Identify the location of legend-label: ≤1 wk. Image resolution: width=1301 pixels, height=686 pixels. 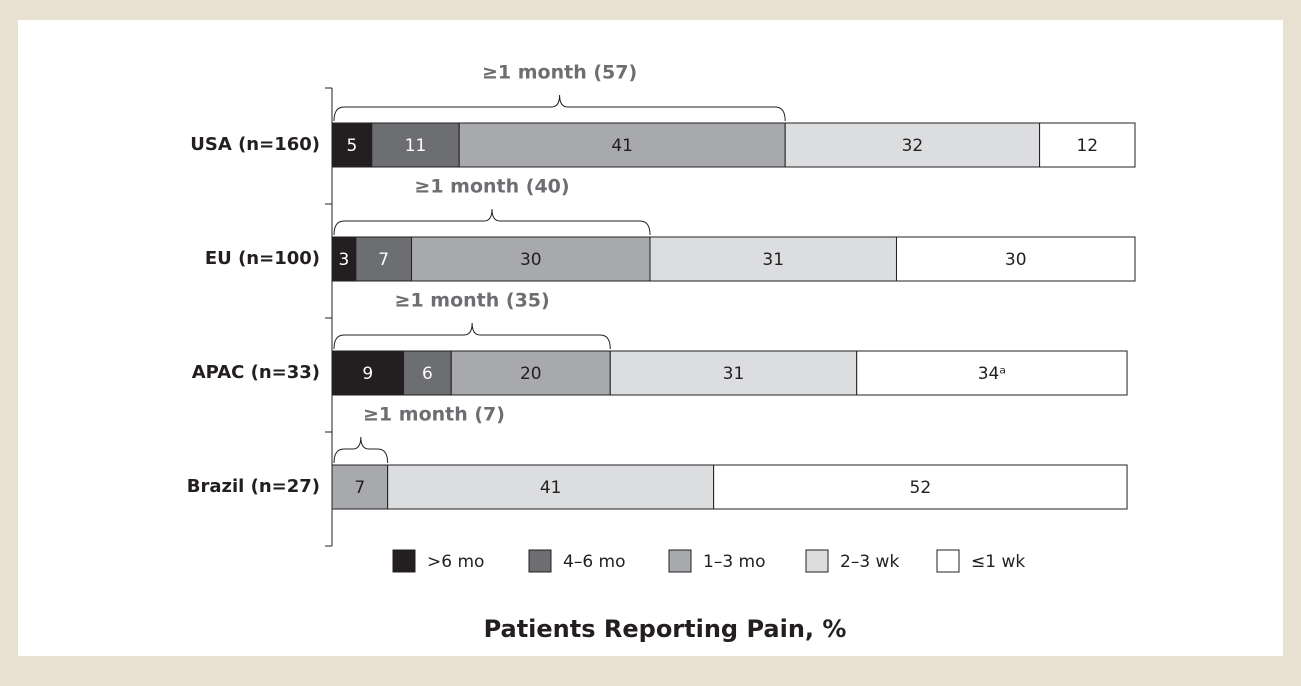
(998, 562).